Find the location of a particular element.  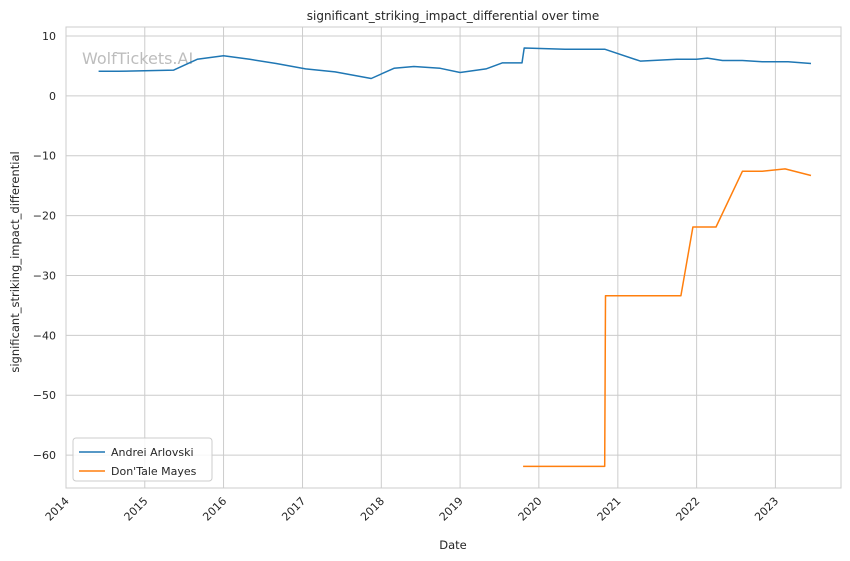

x-axis-title: Date is located at coordinates (453, 545).